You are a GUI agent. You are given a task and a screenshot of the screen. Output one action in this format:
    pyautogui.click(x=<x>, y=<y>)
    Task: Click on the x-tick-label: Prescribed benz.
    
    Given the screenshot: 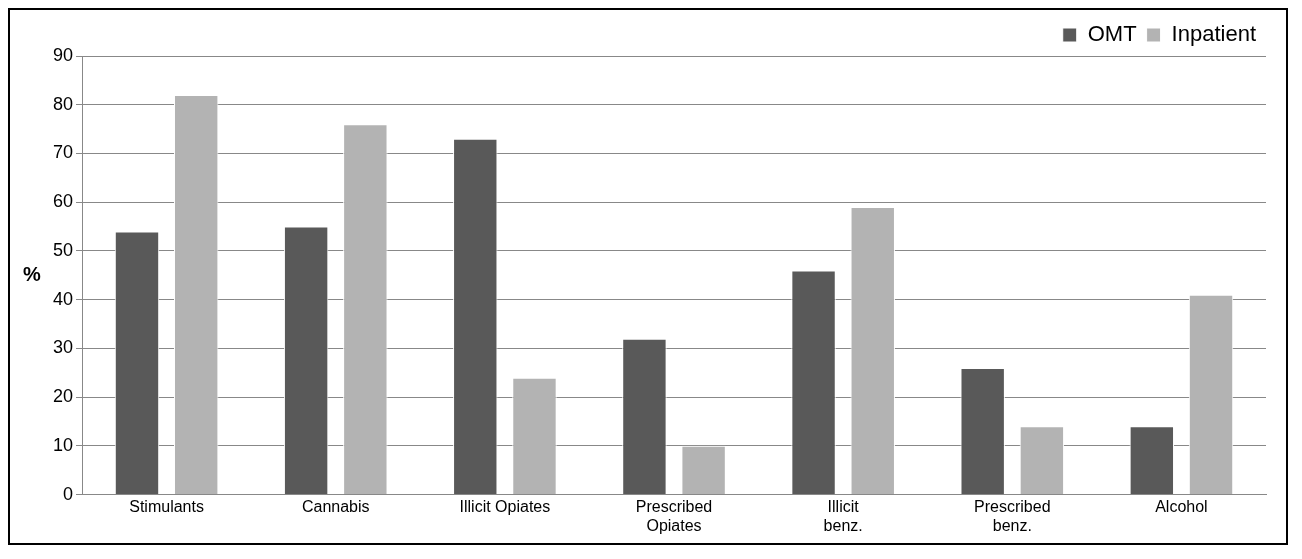 What is the action you would take?
    pyautogui.click(x=1012, y=515)
    